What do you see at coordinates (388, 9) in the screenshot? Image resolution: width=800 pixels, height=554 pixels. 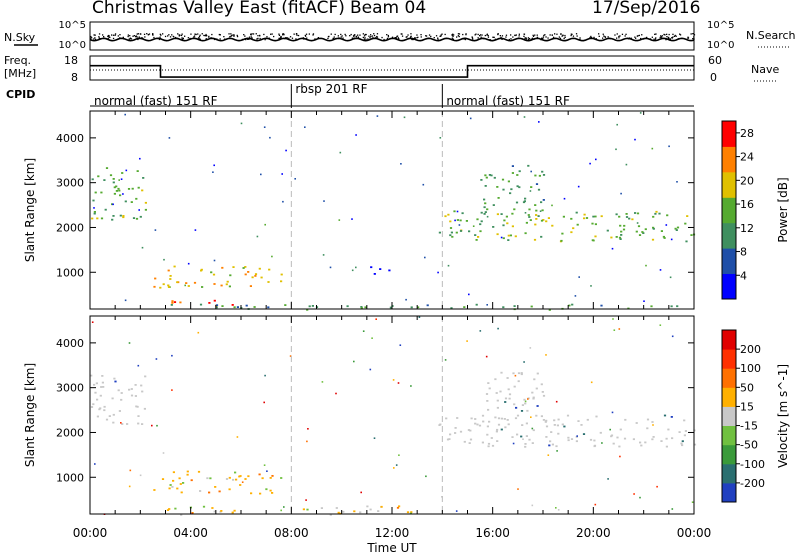 I see `beam-label: Beam 04` at bounding box center [388, 9].